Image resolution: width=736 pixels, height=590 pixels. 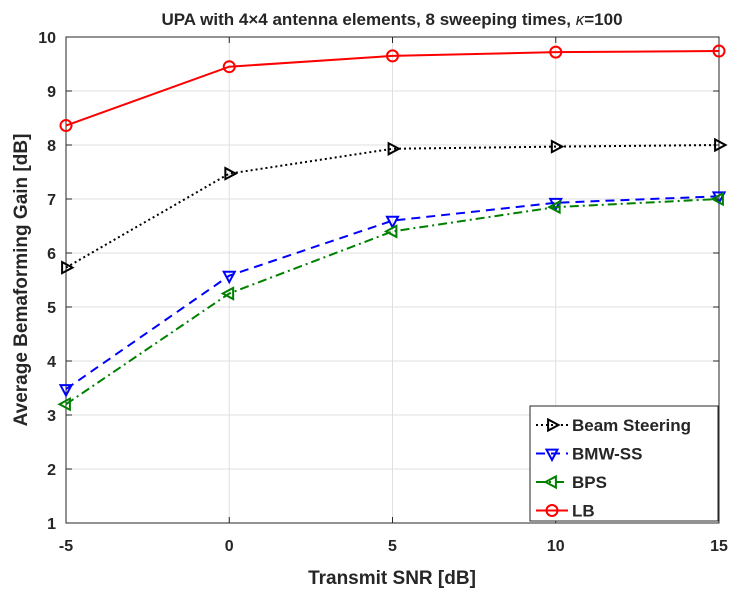 What do you see at coordinates (21, 280) in the screenshot?
I see `y-axis-label: Average Bemaforming Gain [dB]` at bounding box center [21, 280].